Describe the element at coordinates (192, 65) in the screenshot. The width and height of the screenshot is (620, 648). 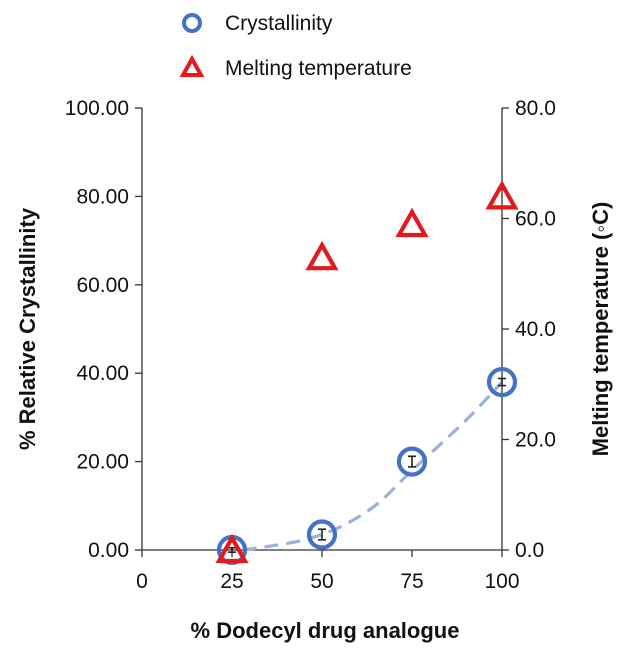
I see `legend-marker-melting-temperature` at that location.